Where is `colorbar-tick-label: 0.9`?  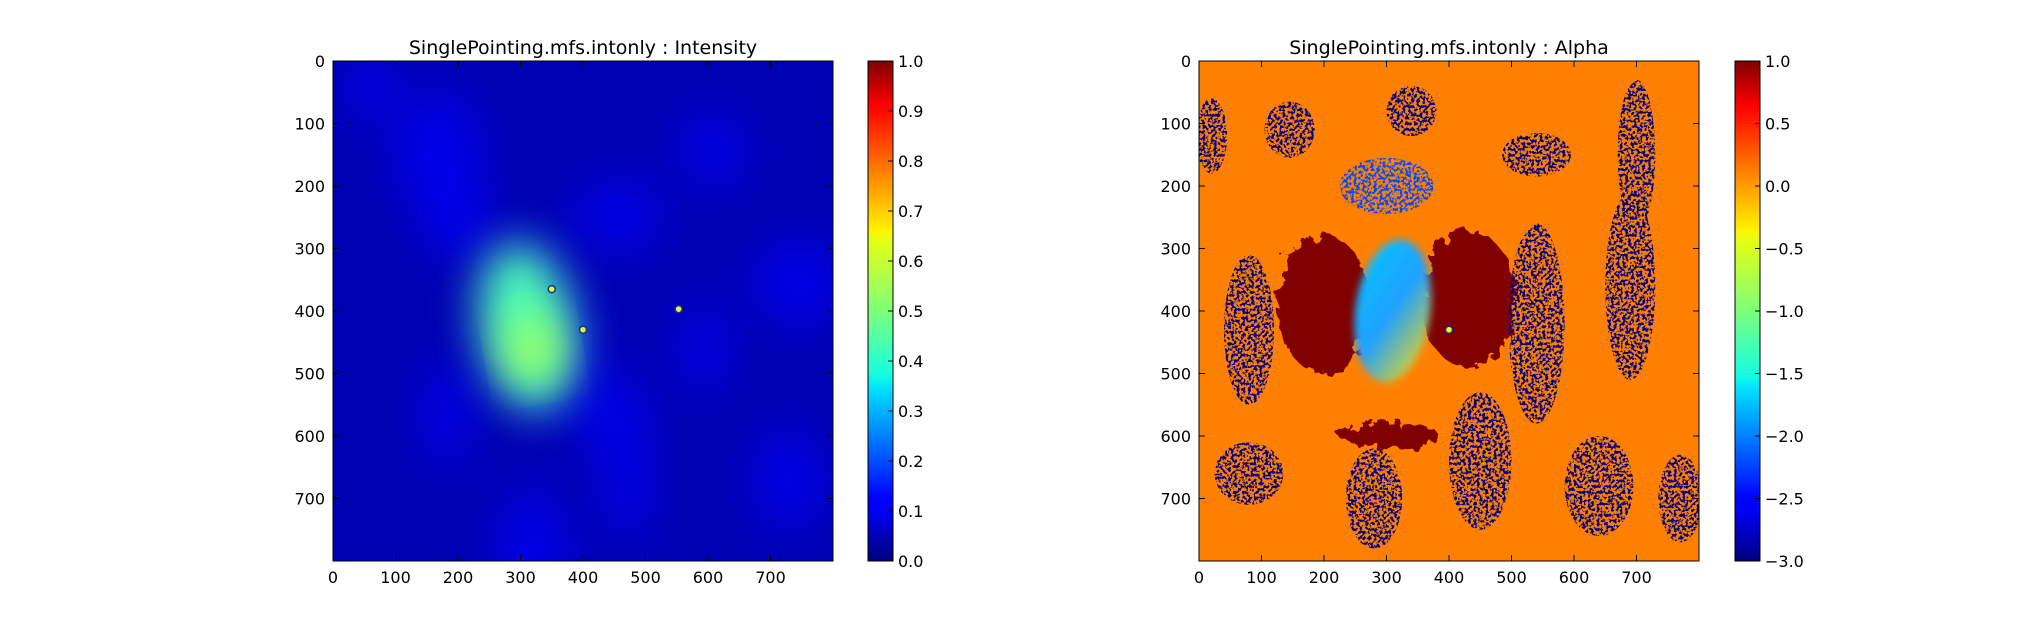
colorbar-tick-label: 0.9 is located at coordinates (910, 111).